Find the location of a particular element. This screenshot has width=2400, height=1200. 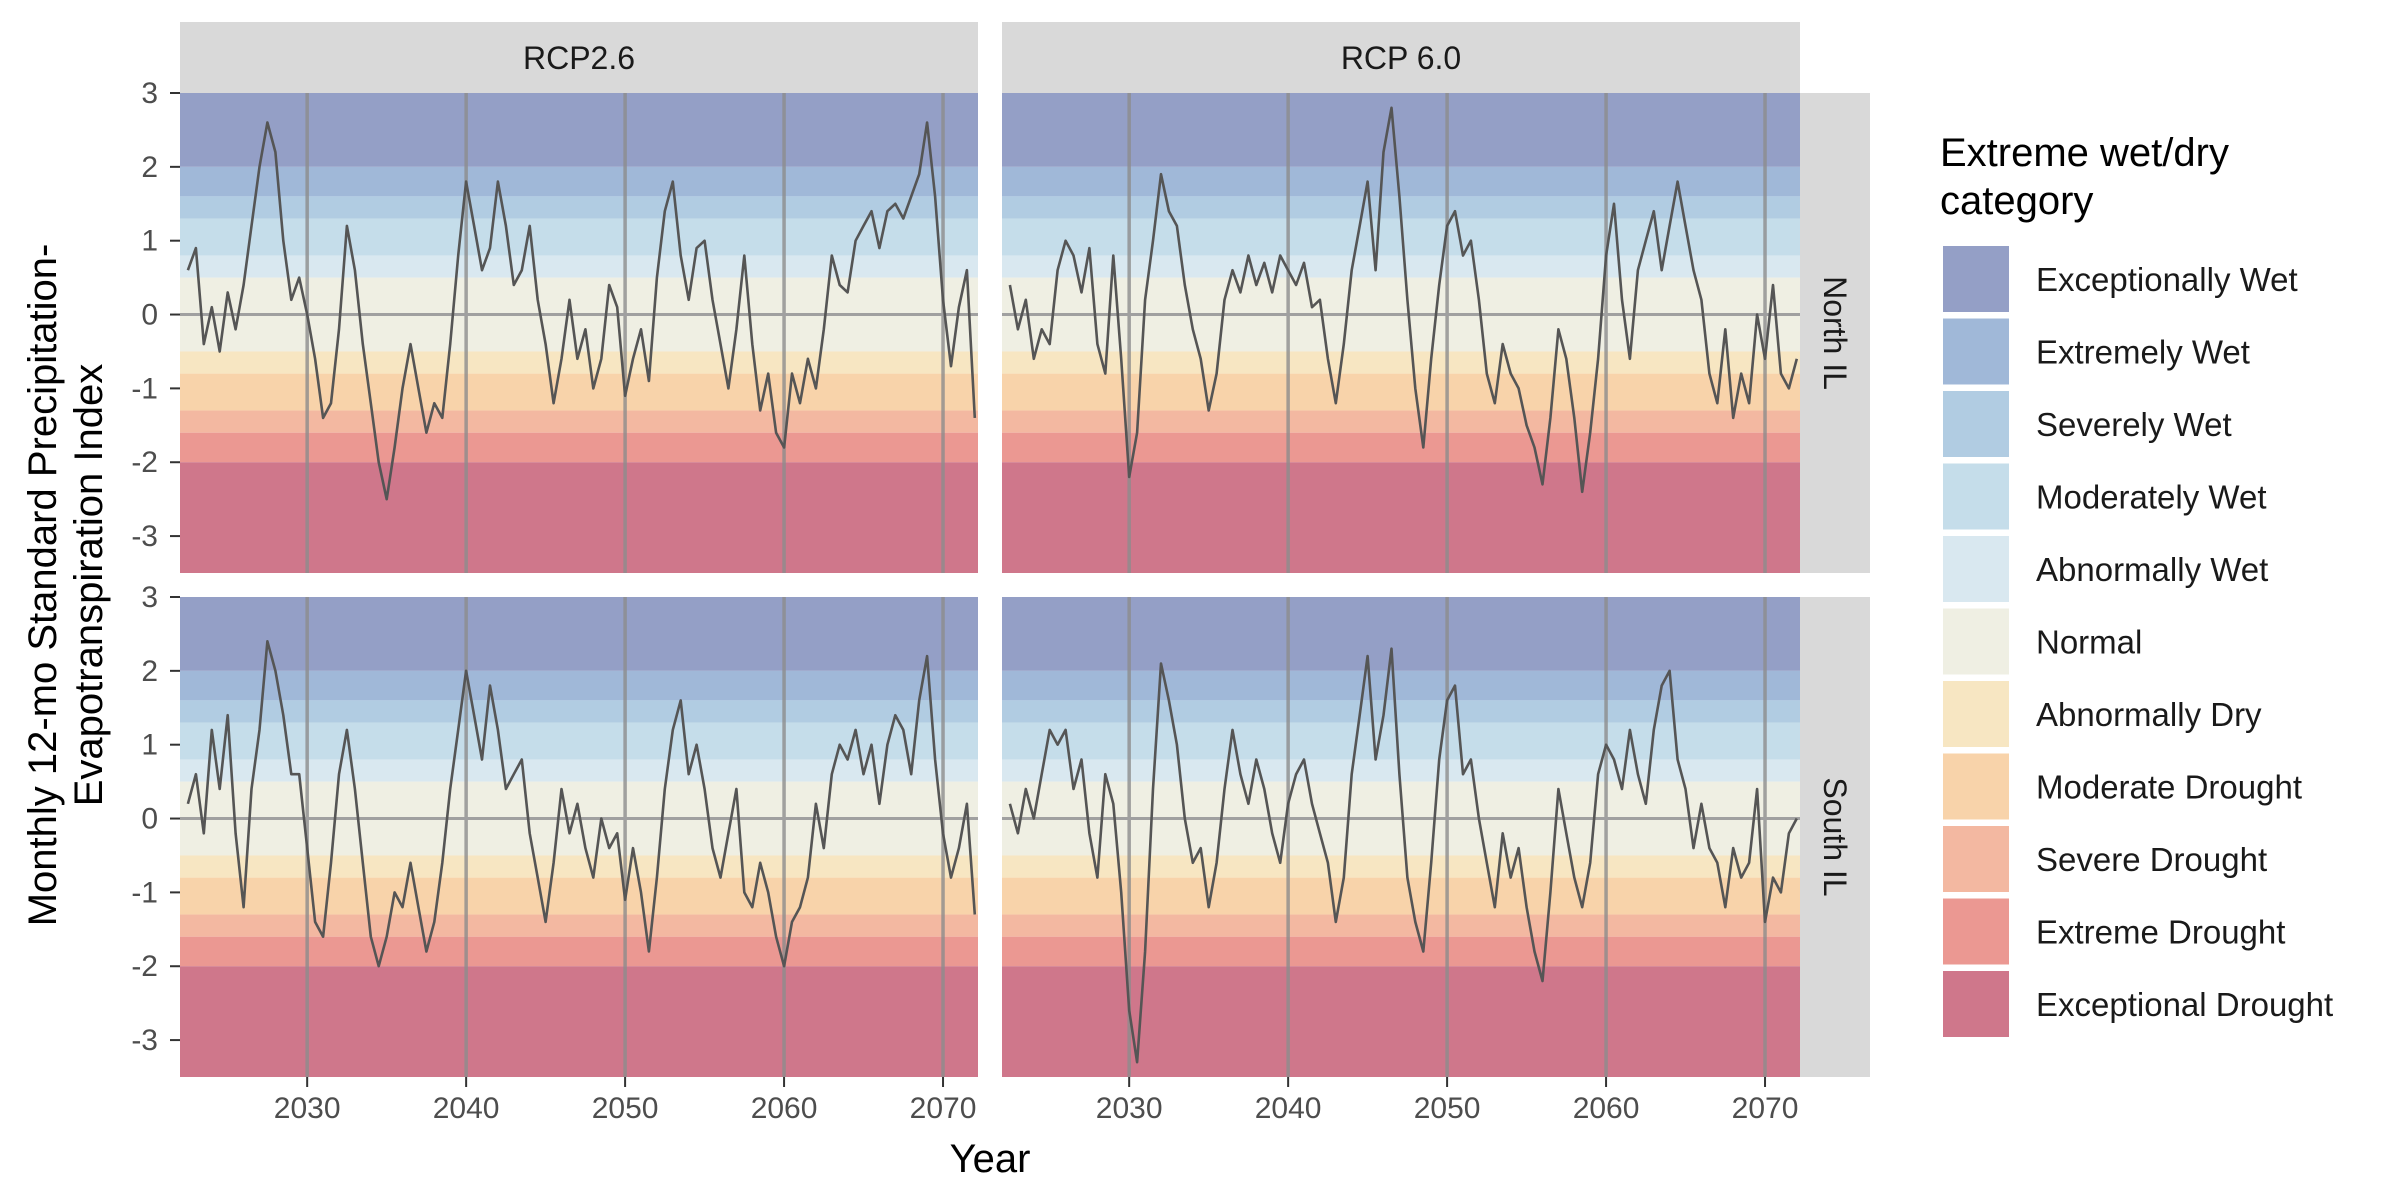

strip-label-rcp26: RCP2.6 is located at coordinates (579, 58).